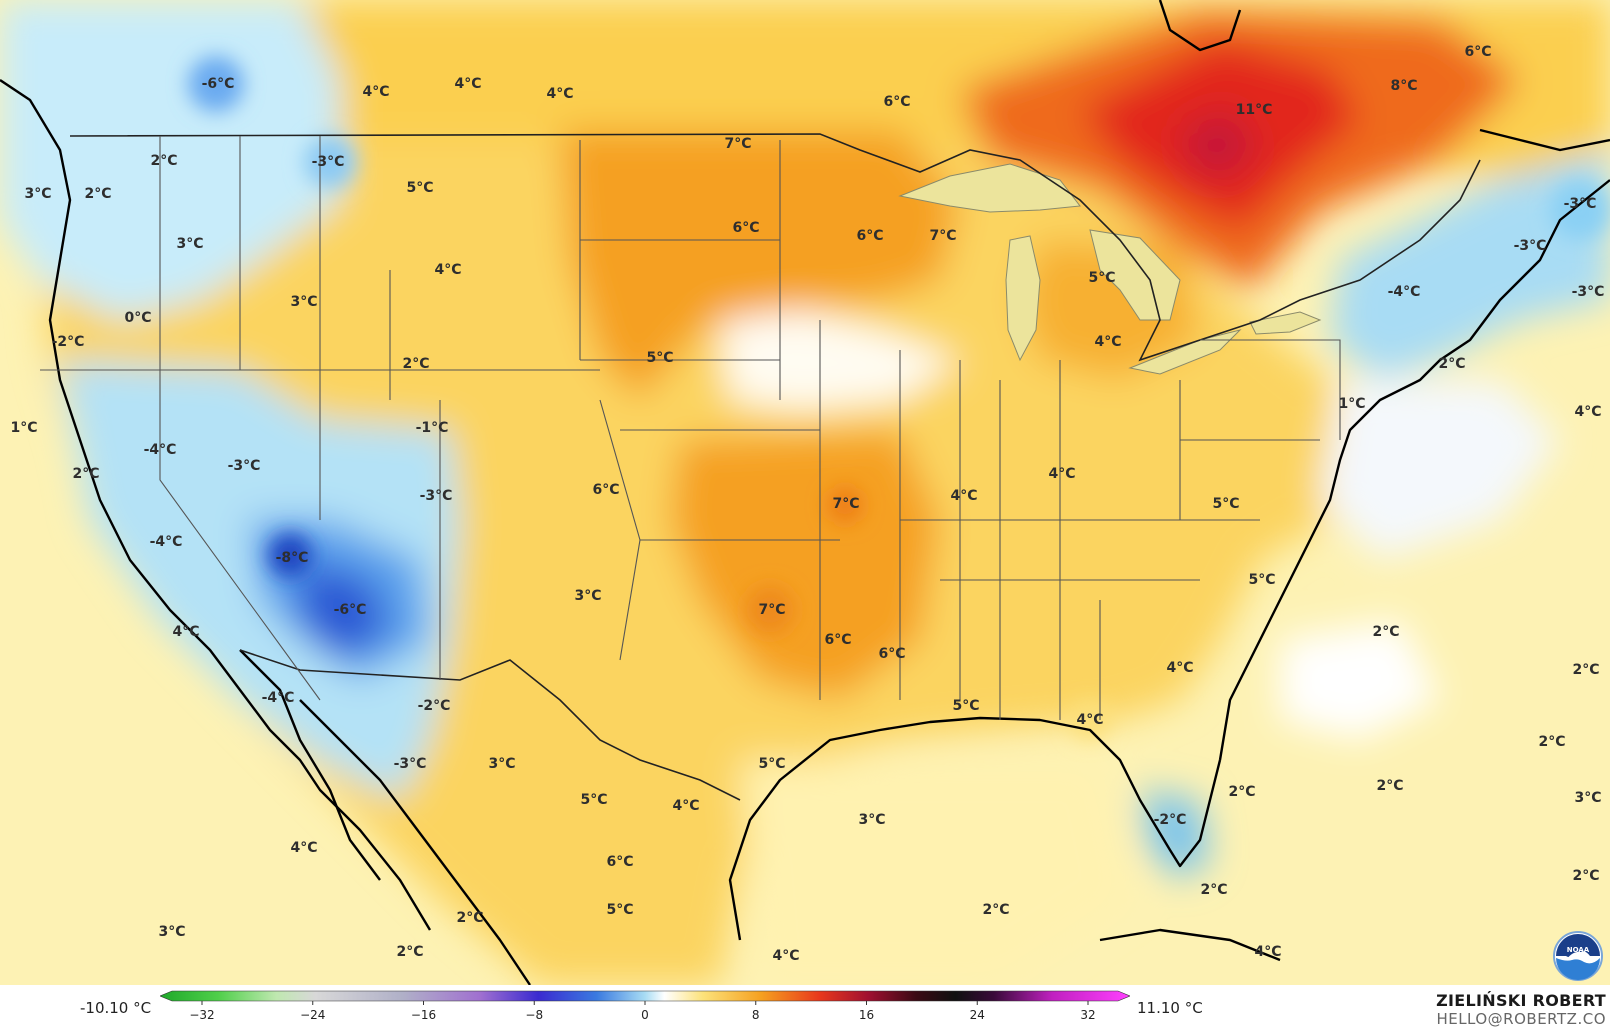 Image resolution: width=1610 pixels, height=1035 pixels. Describe the element at coordinates (1285, 323) in the screenshot. I see `lake-ontario` at that location.